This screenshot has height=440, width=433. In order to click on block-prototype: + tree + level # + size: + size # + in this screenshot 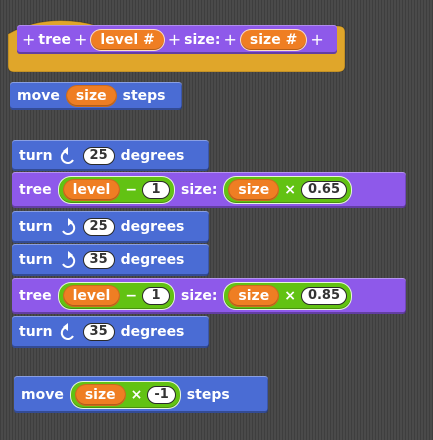, I will do `click(177, 39)`.